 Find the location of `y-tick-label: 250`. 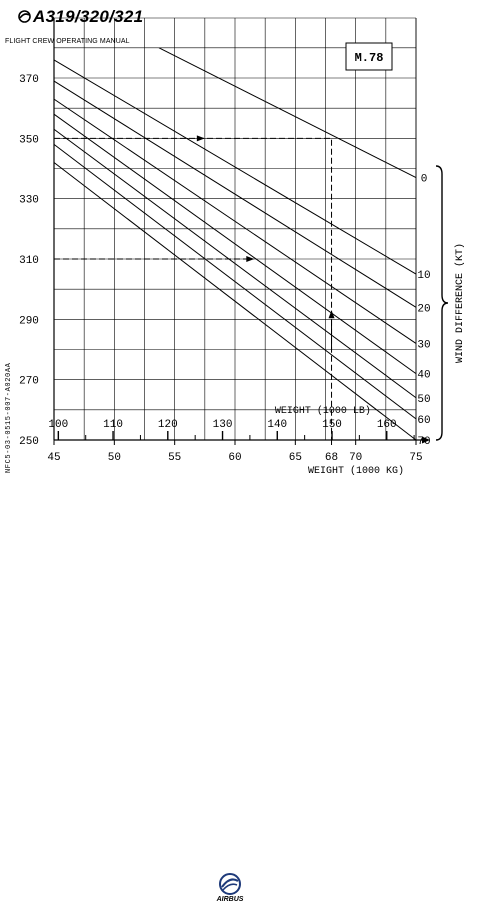

y-tick-label: 250 is located at coordinates (29, 442).